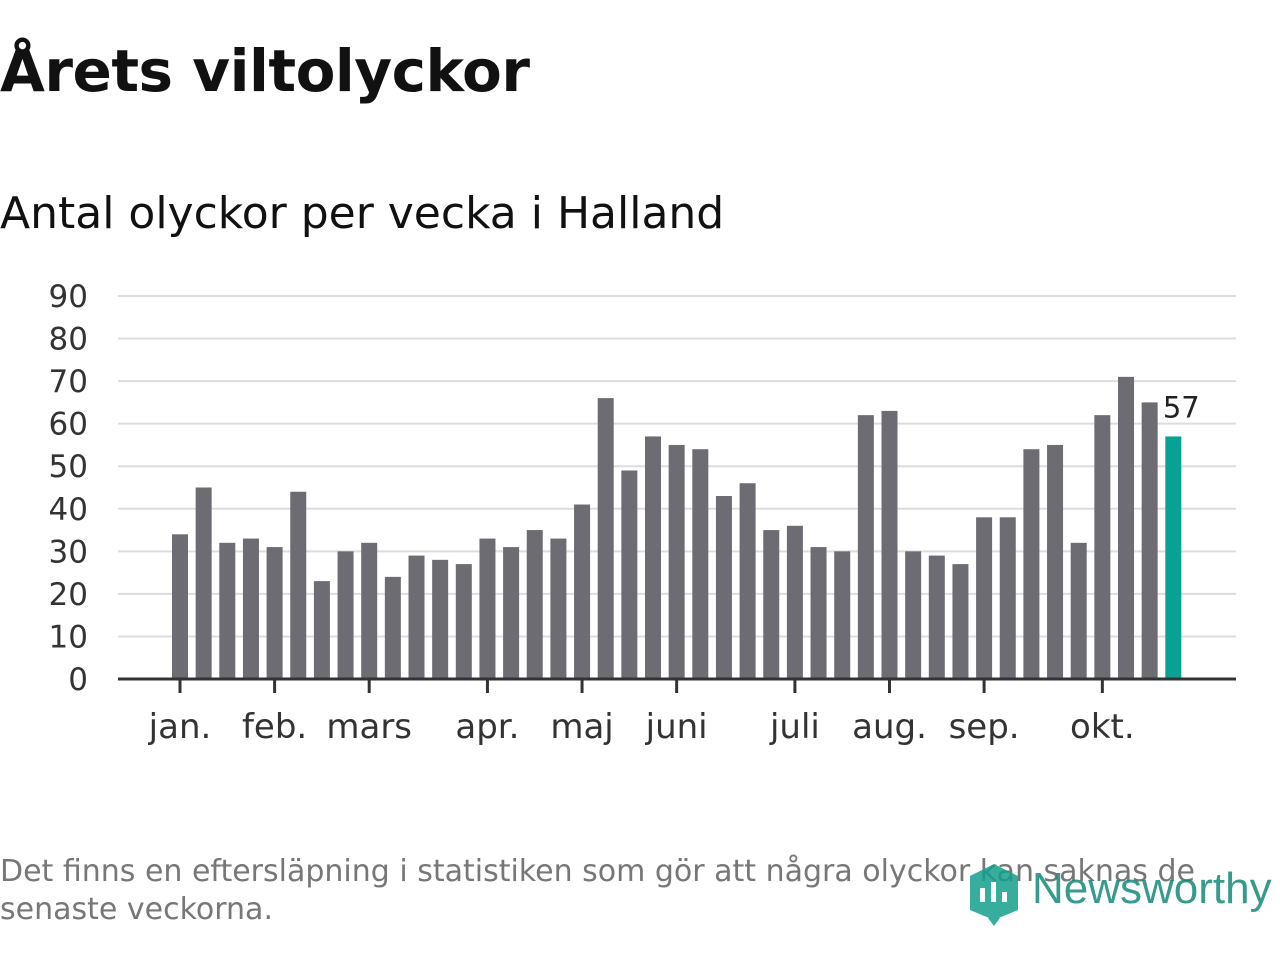 The width and height of the screenshot is (1280, 960). What do you see at coordinates (68, 467) in the screenshot?
I see `y-tick-label: 50` at bounding box center [68, 467].